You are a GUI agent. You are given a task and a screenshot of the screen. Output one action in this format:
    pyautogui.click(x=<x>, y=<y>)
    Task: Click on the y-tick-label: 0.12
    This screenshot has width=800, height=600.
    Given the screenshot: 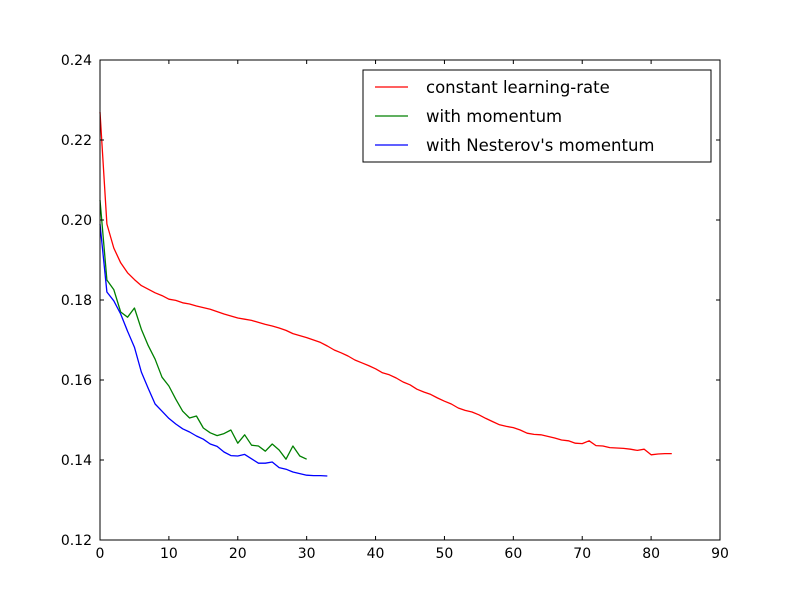 What is the action you would take?
    pyautogui.click(x=76, y=541)
    